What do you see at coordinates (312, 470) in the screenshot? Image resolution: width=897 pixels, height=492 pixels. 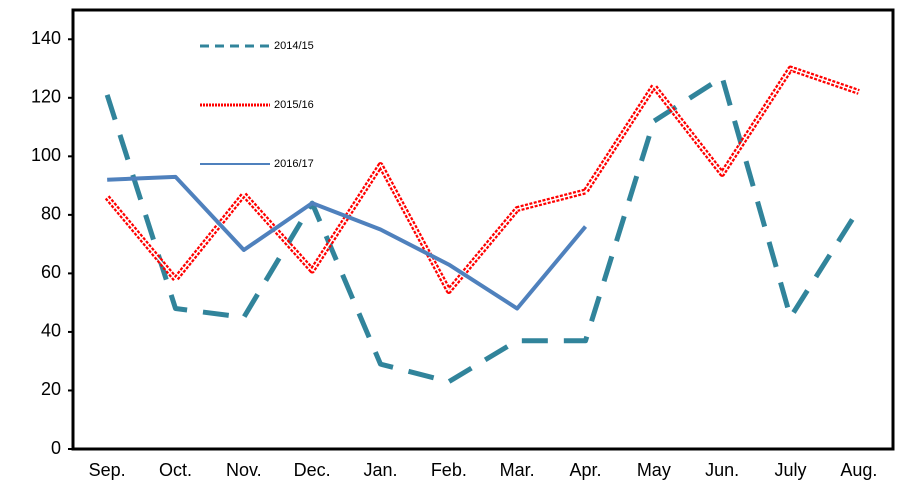 I see `x-tick-label: Dec.` at bounding box center [312, 470].